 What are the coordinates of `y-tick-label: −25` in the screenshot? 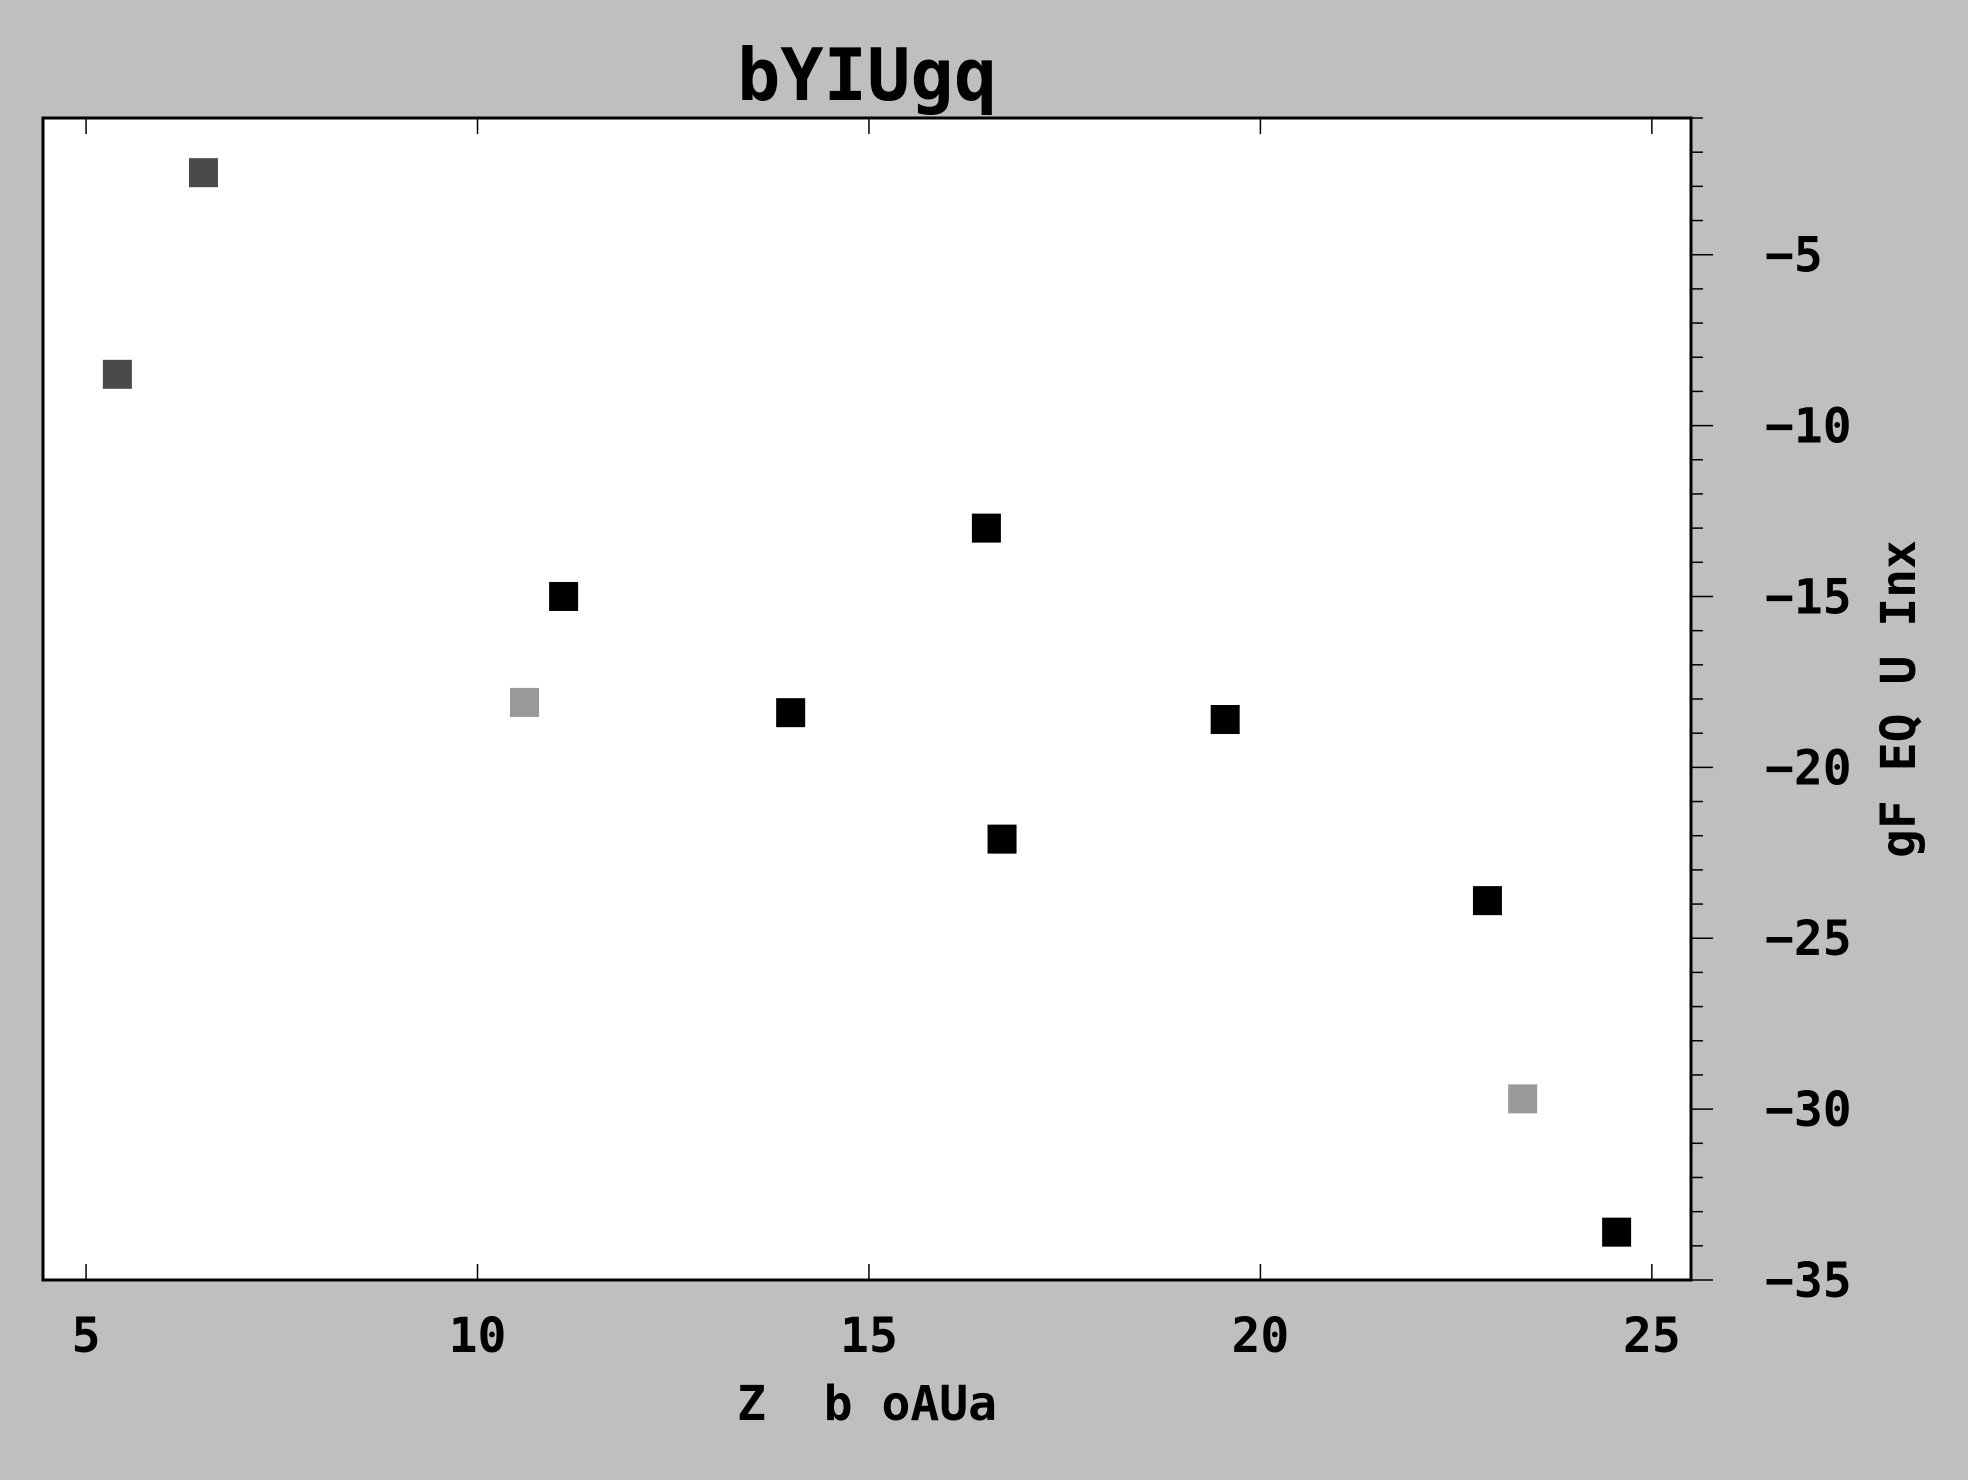 It's located at (1808, 939).